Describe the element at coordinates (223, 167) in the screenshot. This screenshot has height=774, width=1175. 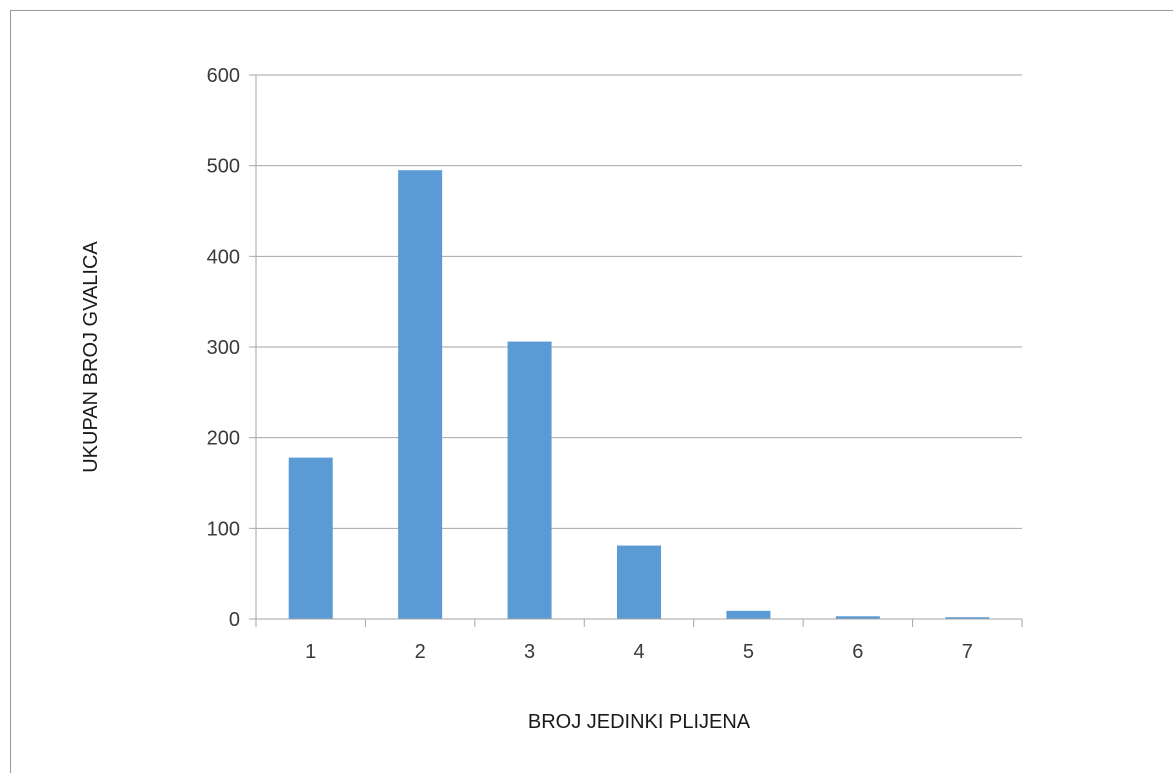
I see `y-tick-label: 500` at that location.